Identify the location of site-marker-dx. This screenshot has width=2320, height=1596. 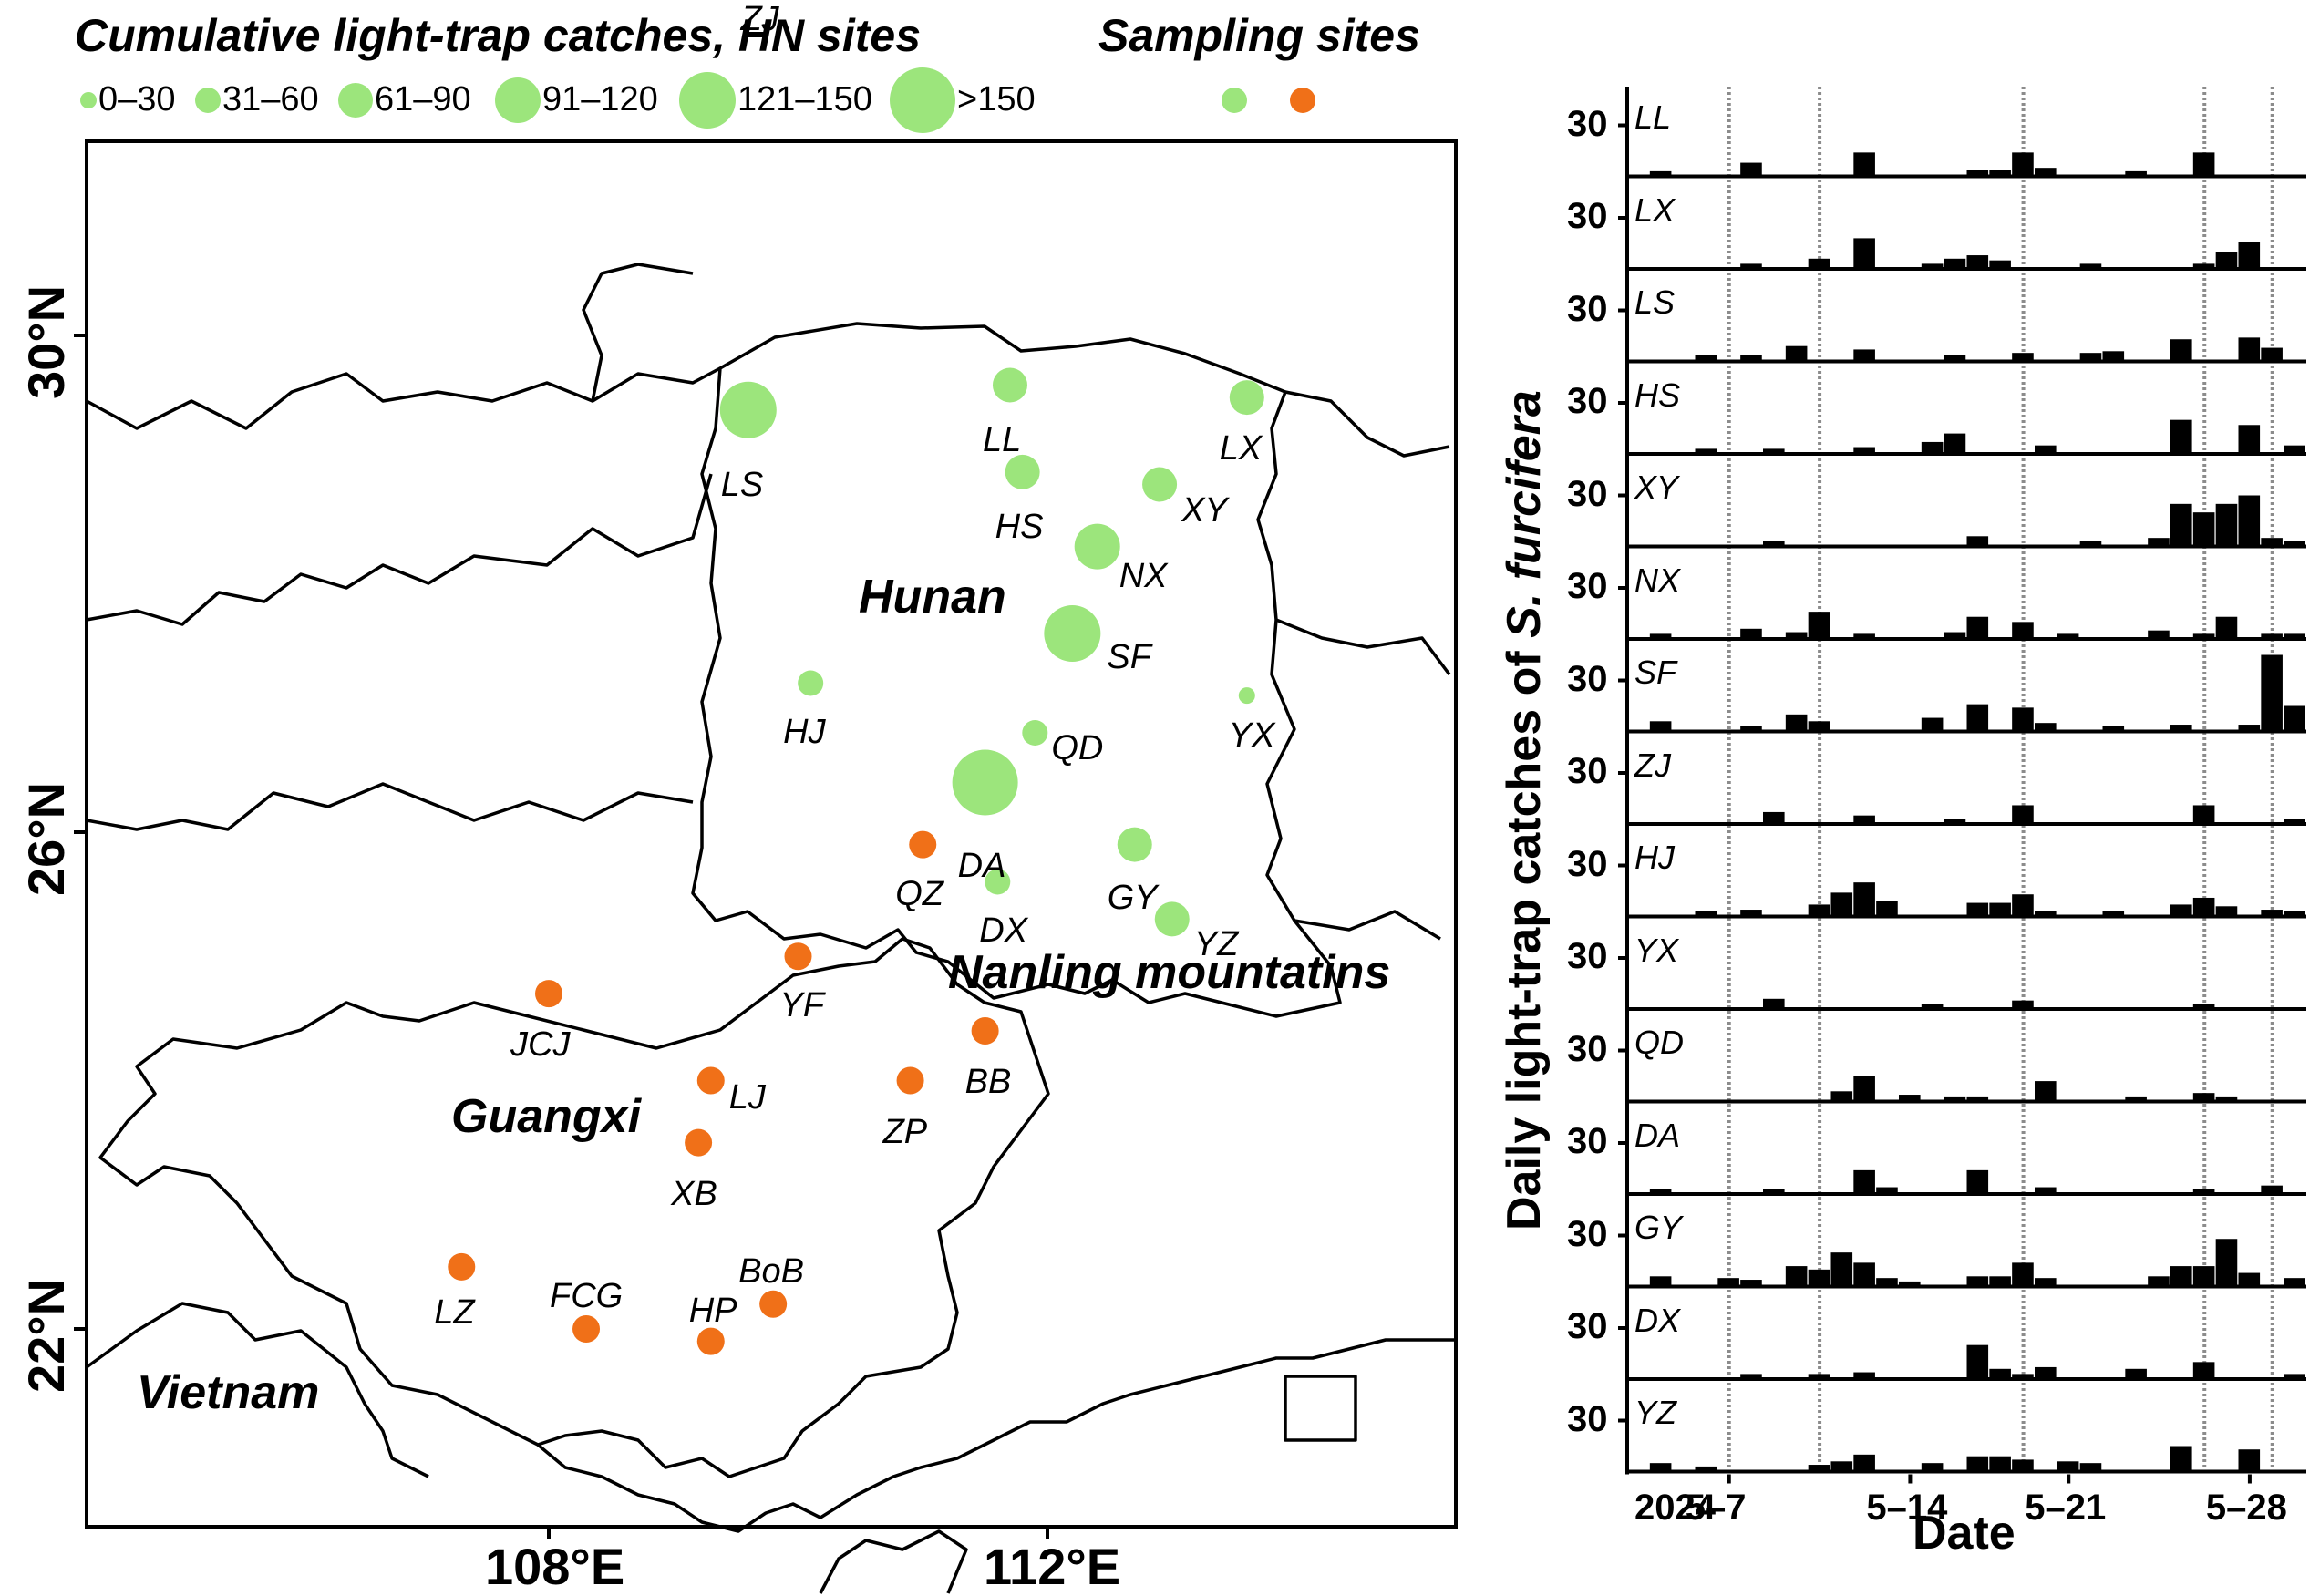
(998, 882).